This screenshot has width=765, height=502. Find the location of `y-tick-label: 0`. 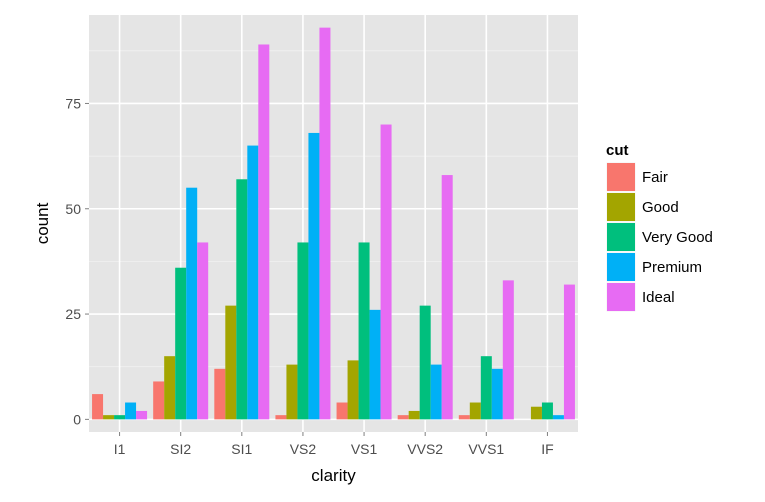

y-tick-label: 0 is located at coordinates (77, 419).